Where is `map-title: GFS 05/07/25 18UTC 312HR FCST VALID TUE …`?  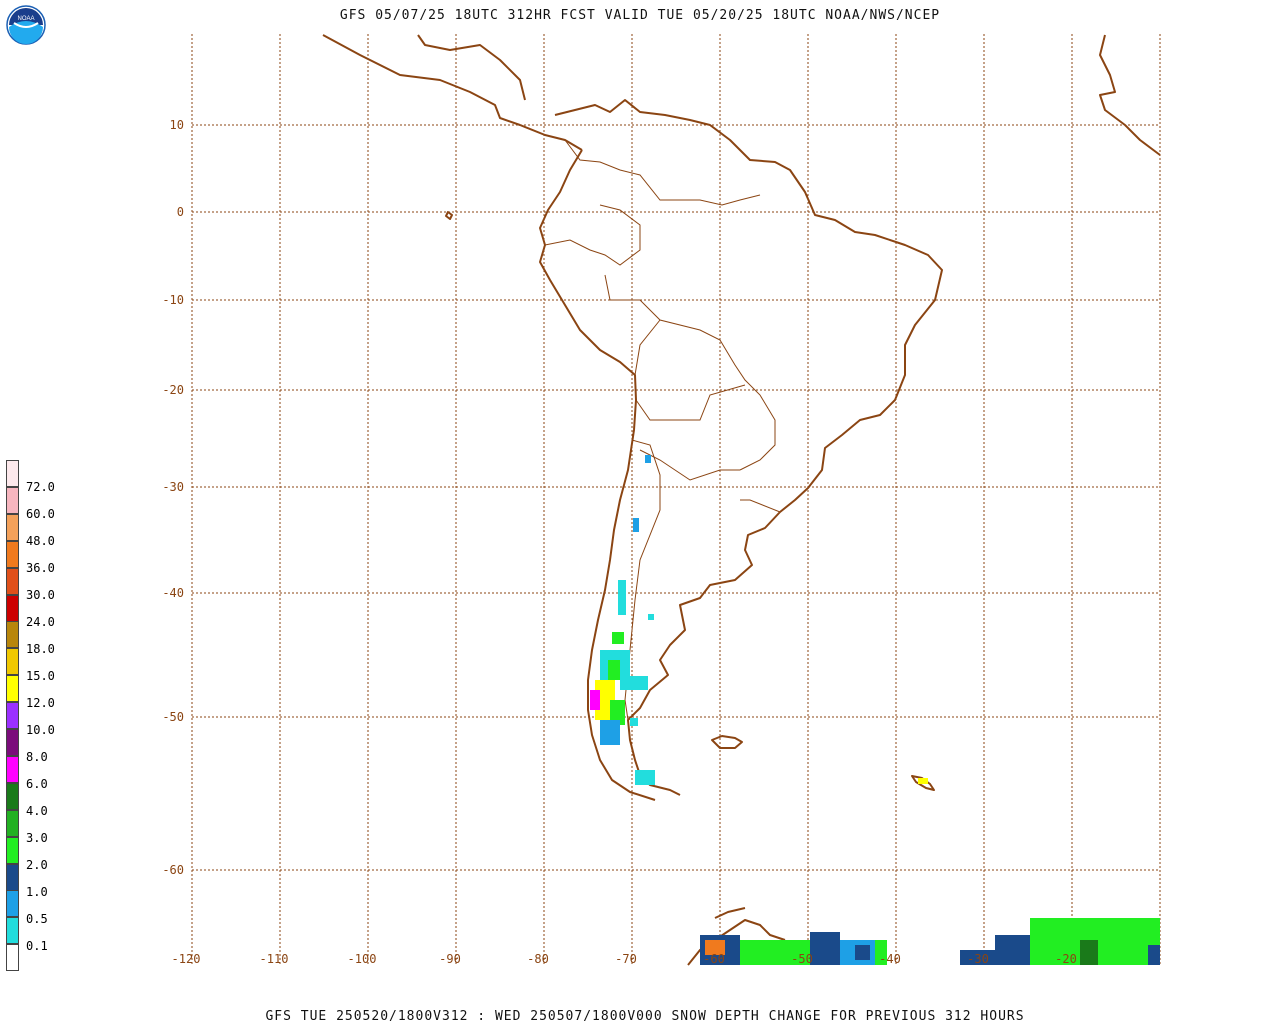
map-title: GFS 05/07/25 18UTC 312HR FCST VALID TUE … is located at coordinates (640, 15).